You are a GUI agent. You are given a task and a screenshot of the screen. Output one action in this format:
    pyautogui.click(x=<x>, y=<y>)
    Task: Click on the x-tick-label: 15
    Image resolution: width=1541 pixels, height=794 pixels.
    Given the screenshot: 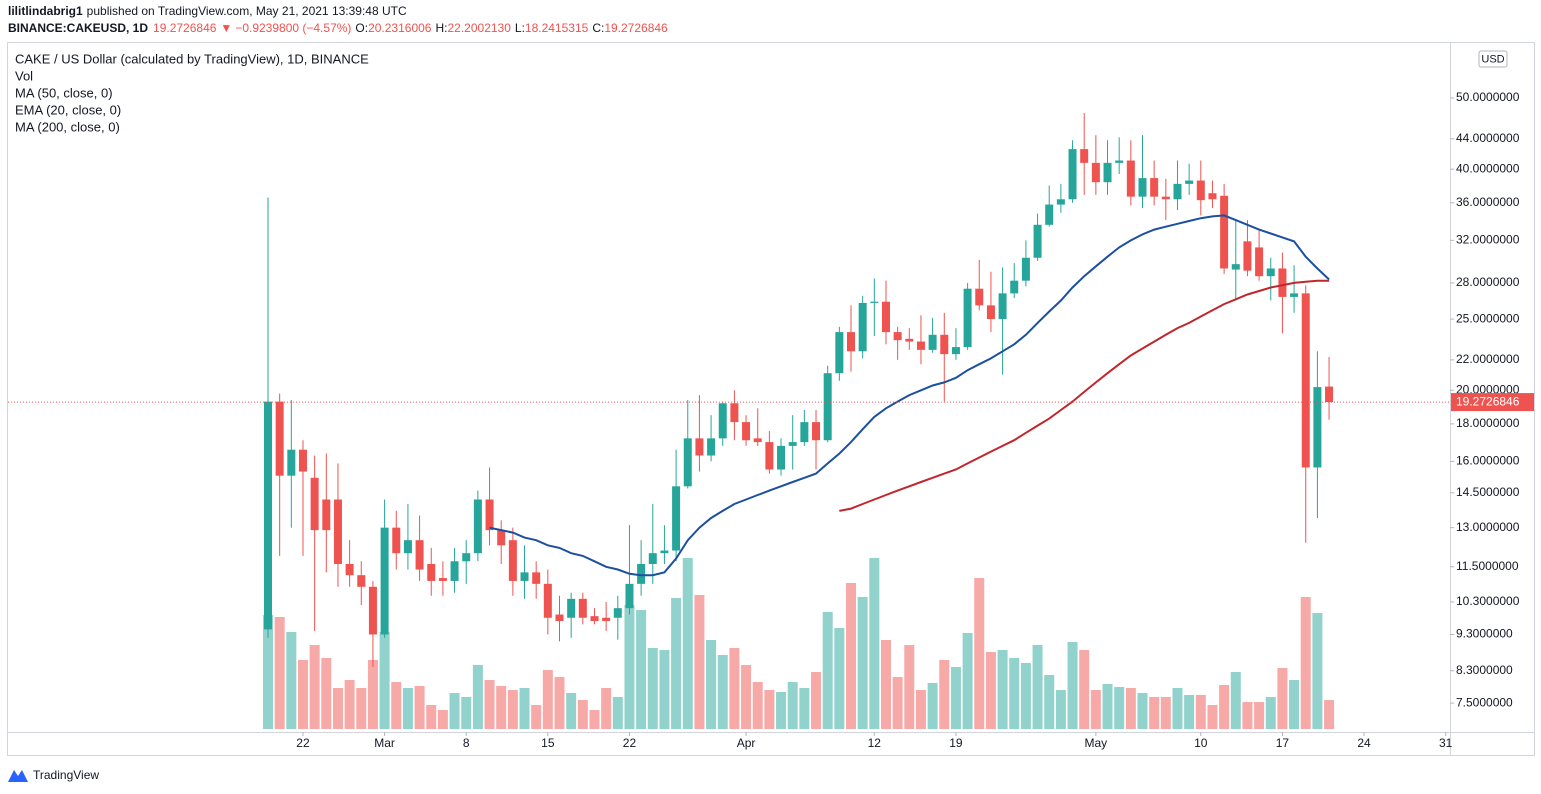 What is the action you would take?
    pyautogui.click(x=548, y=743)
    